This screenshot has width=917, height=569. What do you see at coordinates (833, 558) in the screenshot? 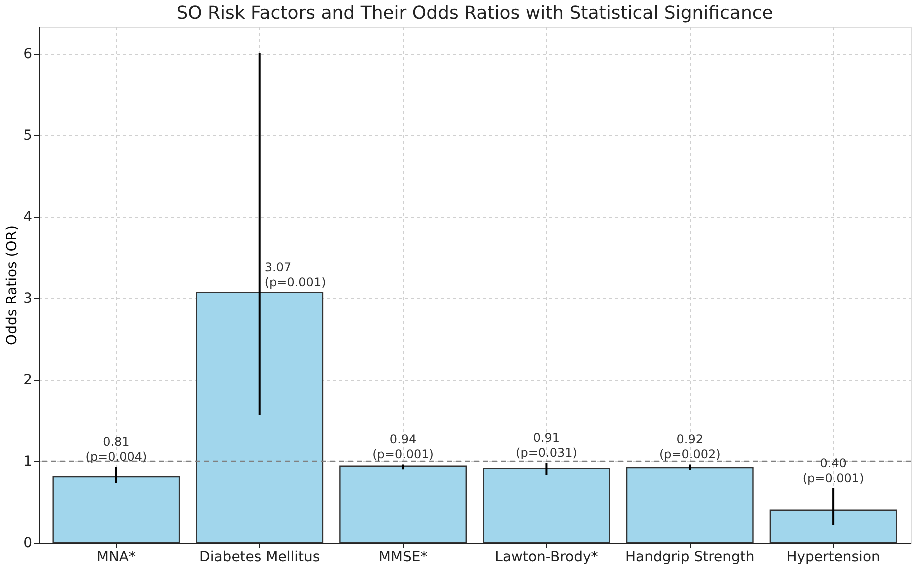
I see `x-tick-label: Hypertension` at bounding box center [833, 558].